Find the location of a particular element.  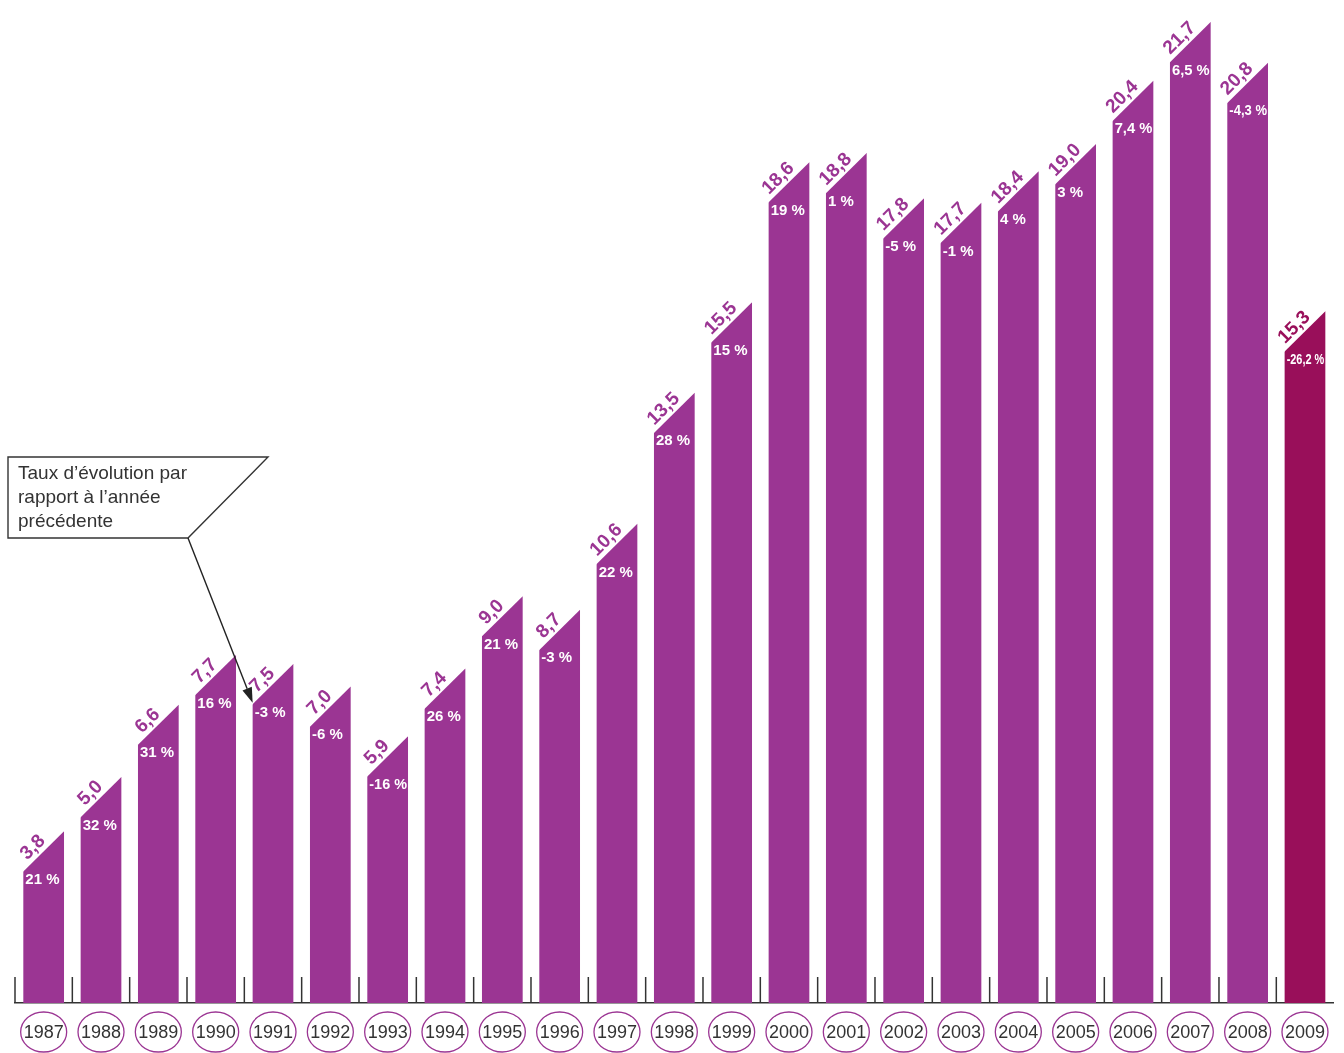

data-label: 7,0 is located at coordinates (318, 702).